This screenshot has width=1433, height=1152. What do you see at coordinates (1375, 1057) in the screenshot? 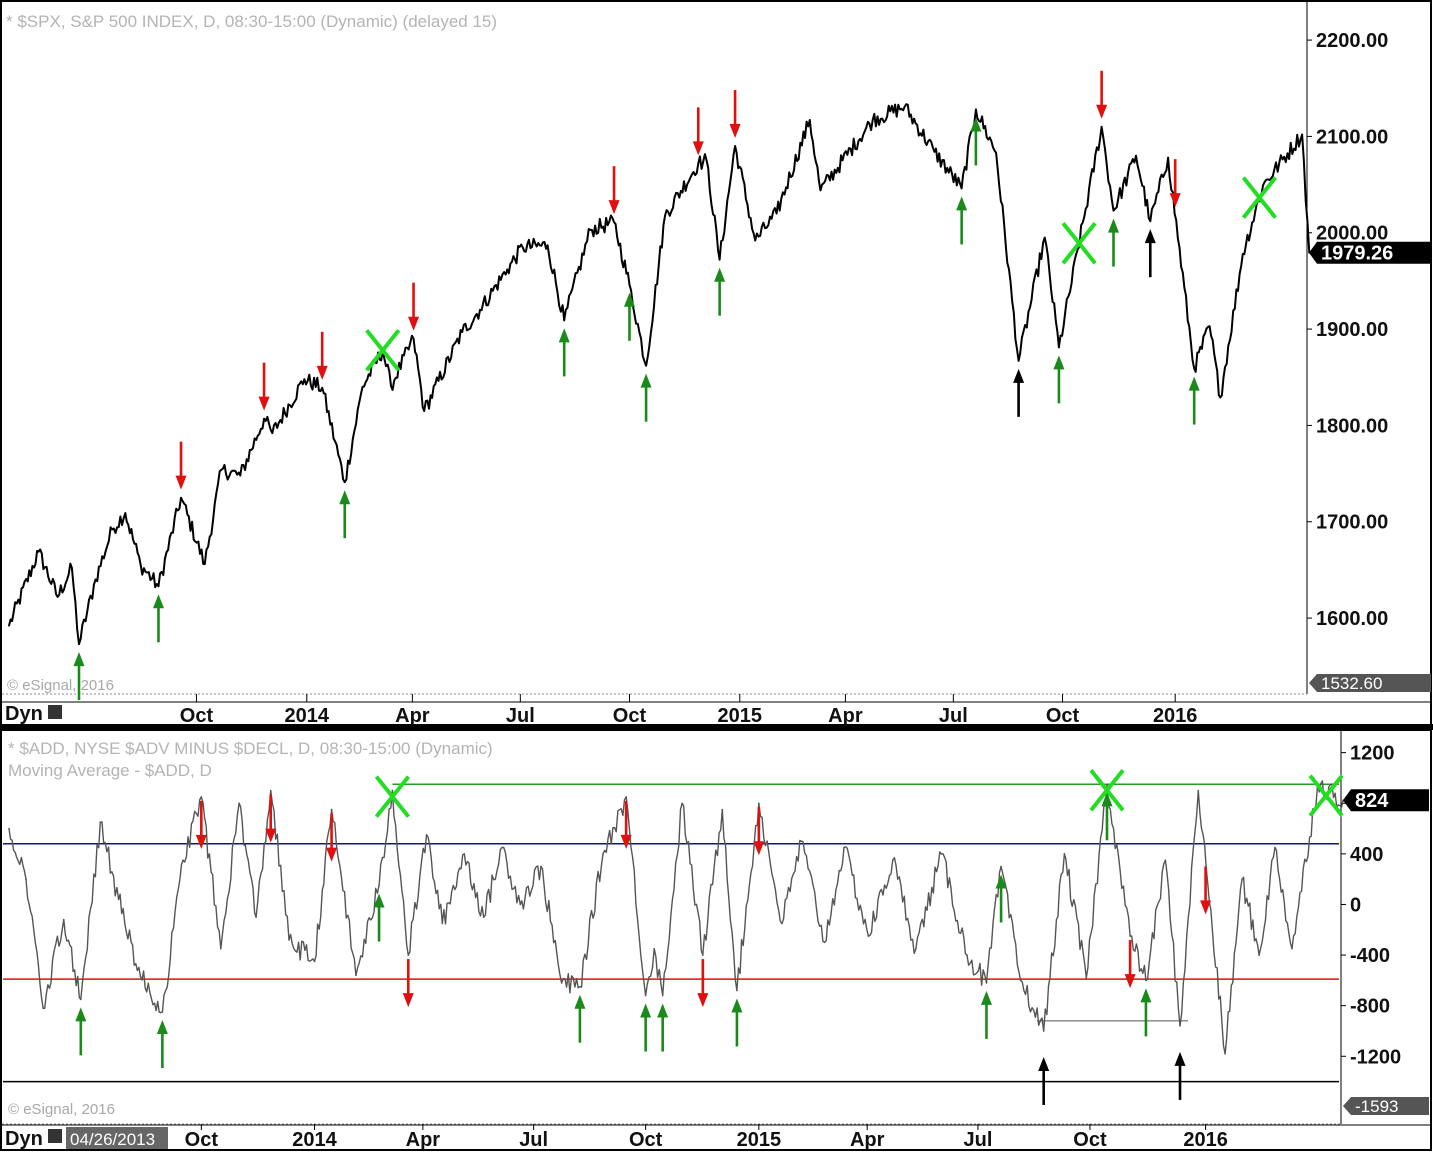
I see `y-tick-label: -1200` at bounding box center [1375, 1057].